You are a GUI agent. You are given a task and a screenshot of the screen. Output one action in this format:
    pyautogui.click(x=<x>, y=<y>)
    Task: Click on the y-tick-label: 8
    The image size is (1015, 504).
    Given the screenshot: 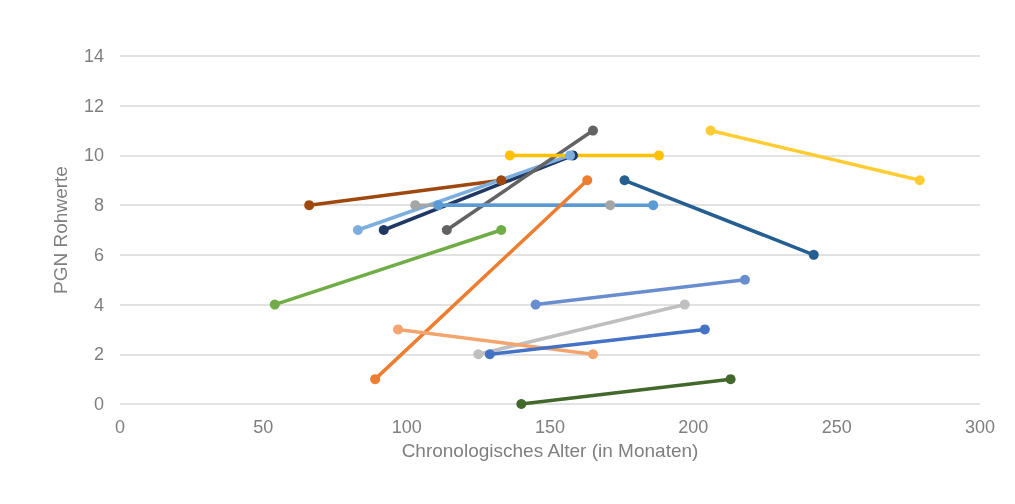 What is the action you would take?
    pyautogui.click(x=98, y=205)
    